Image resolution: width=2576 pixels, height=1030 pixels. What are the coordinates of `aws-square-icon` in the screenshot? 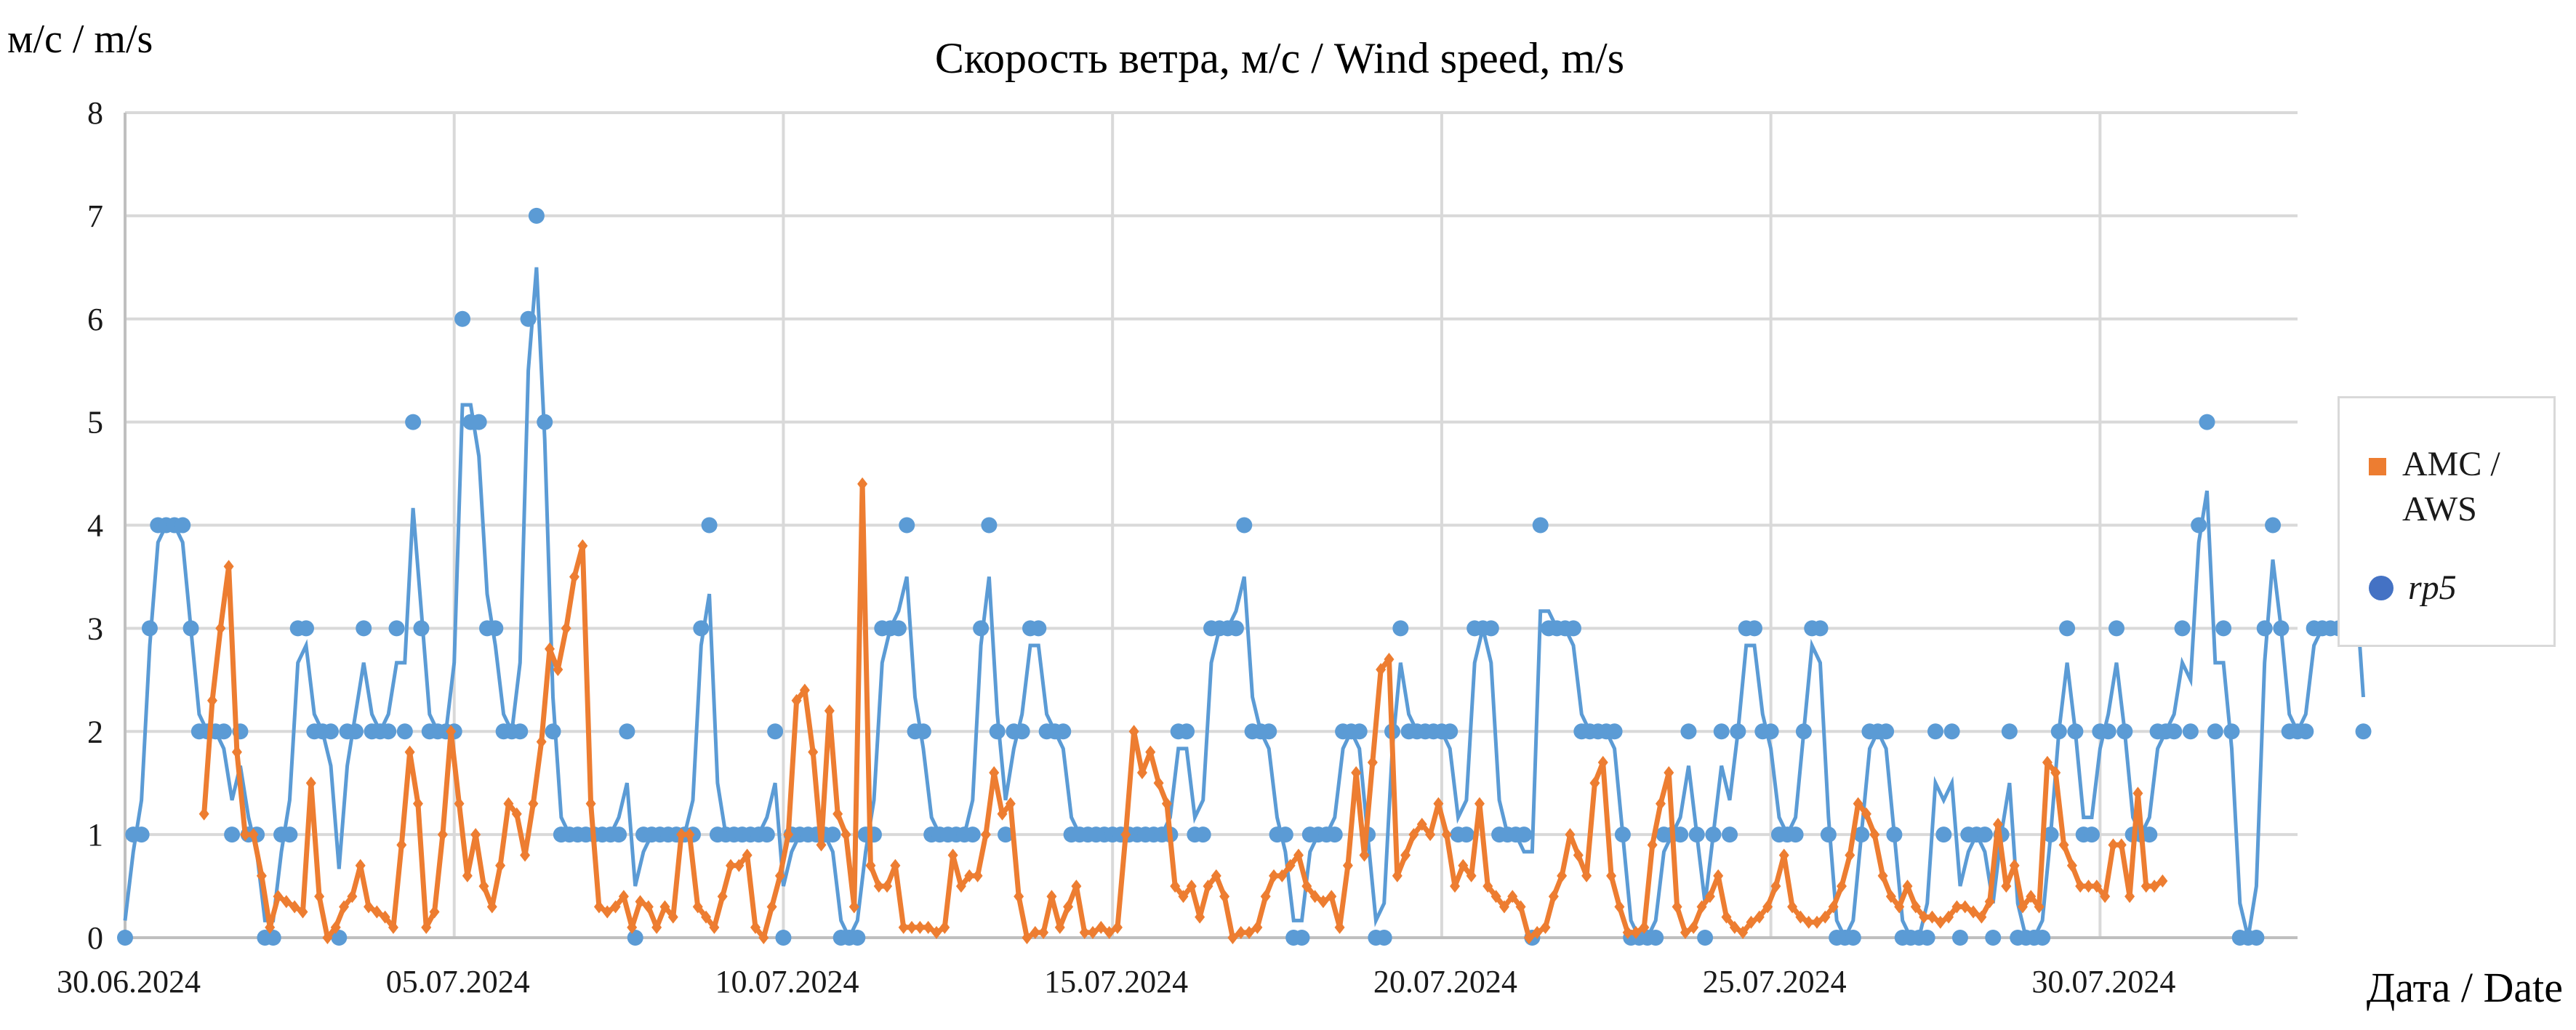 It's located at (2377, 467).